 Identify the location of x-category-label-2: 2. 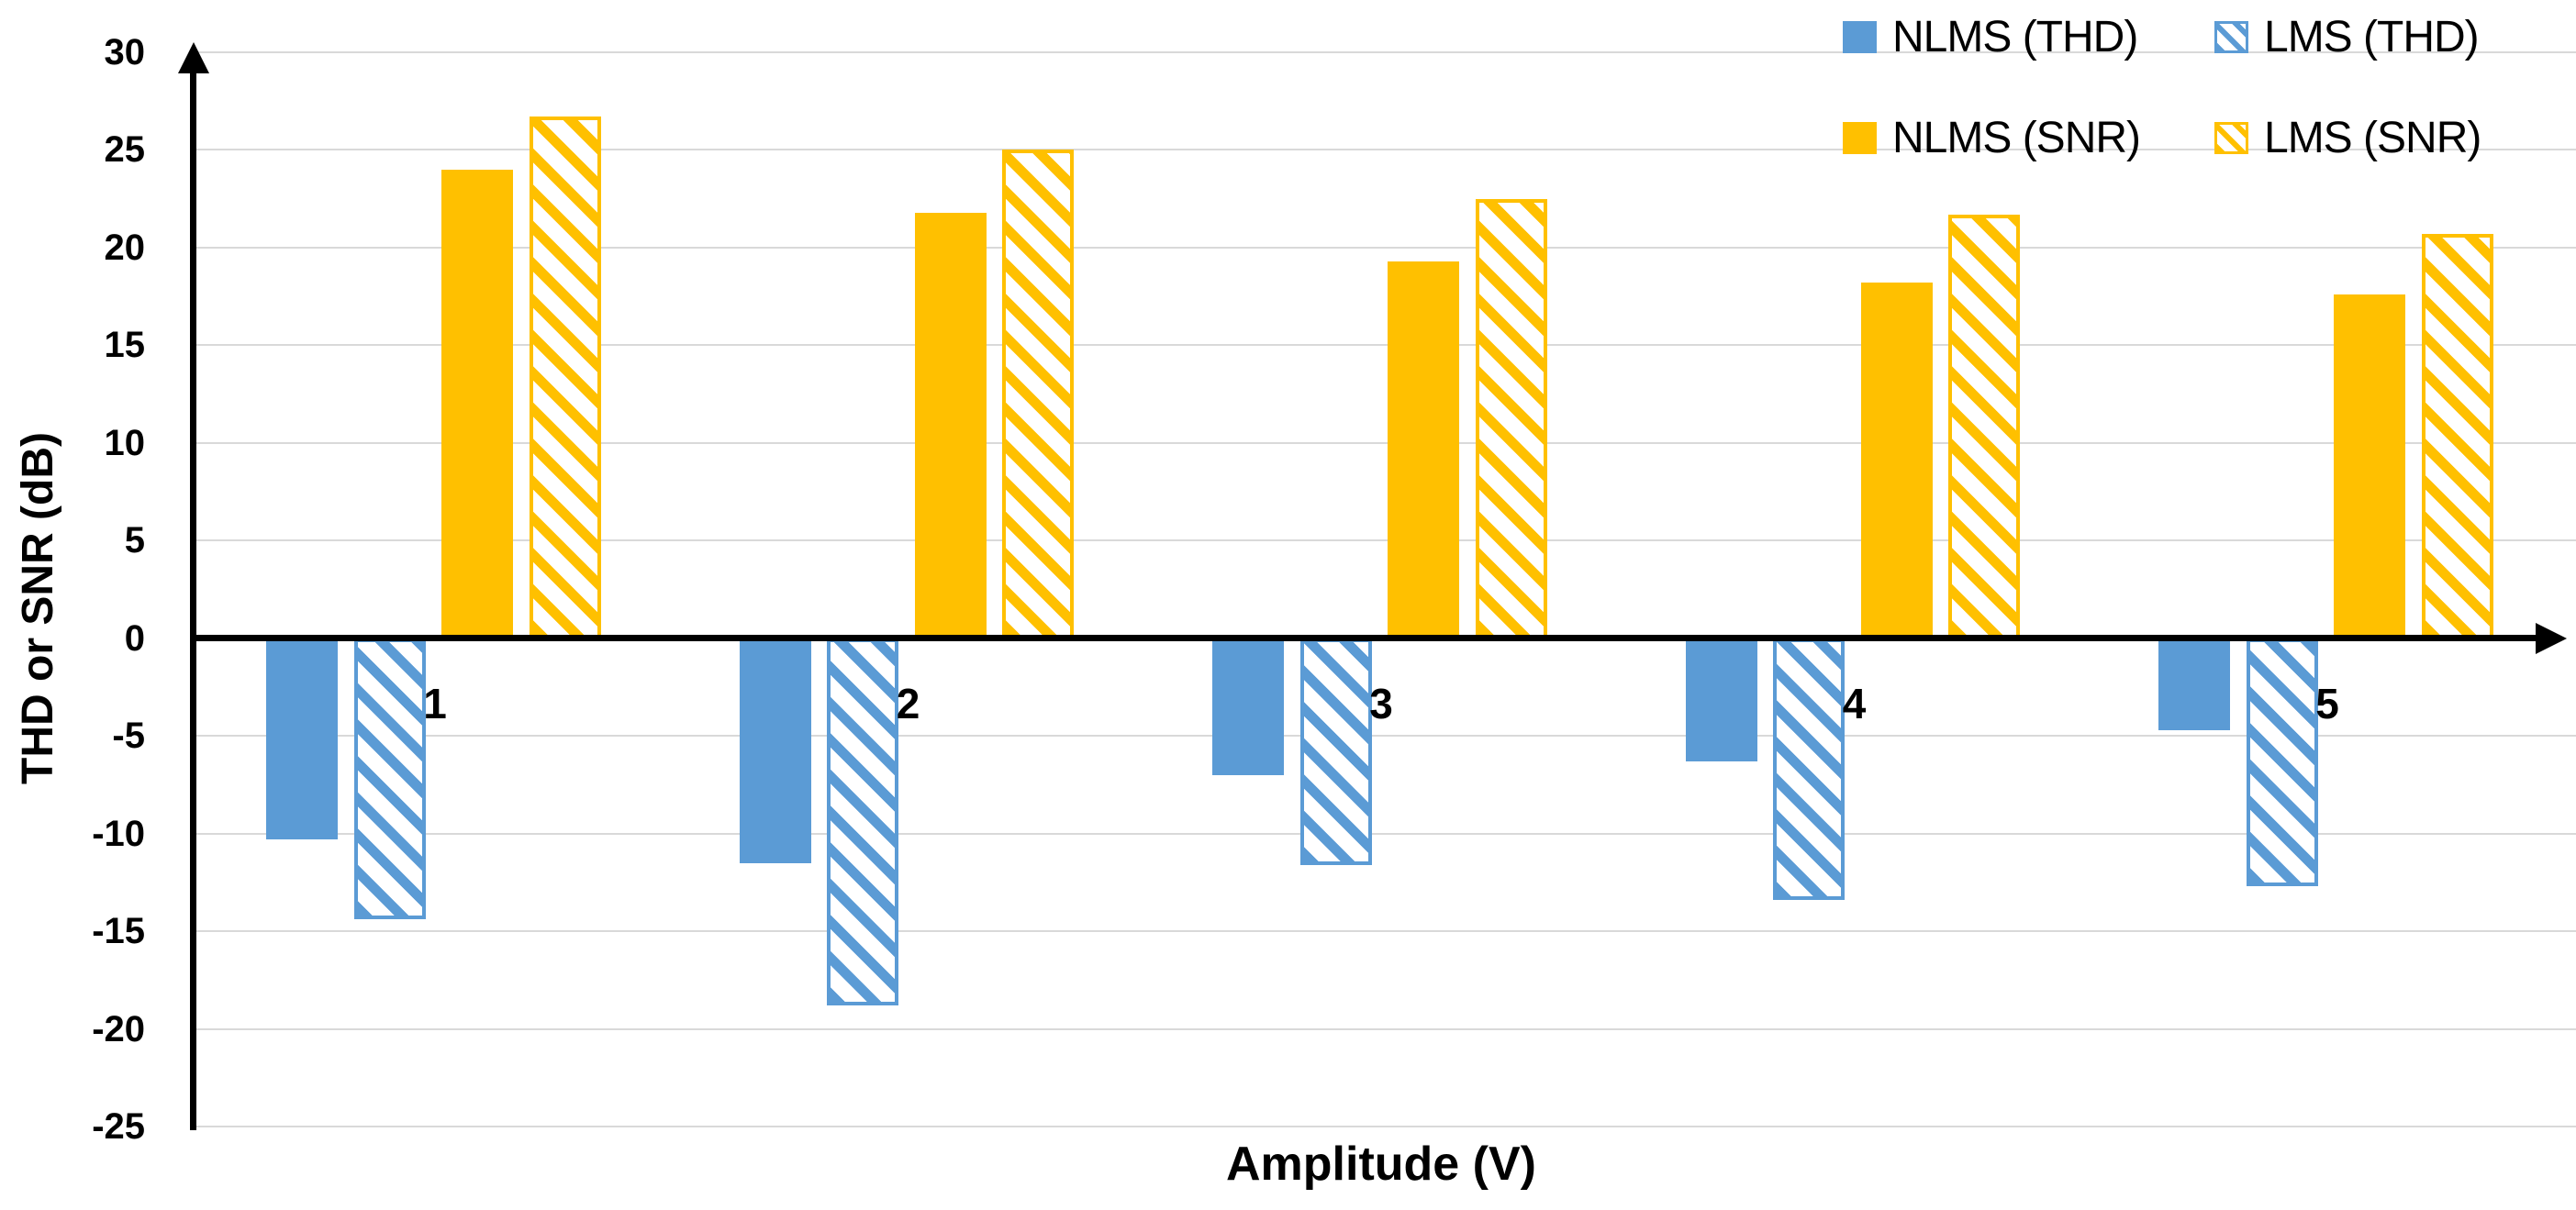
(908, 703).